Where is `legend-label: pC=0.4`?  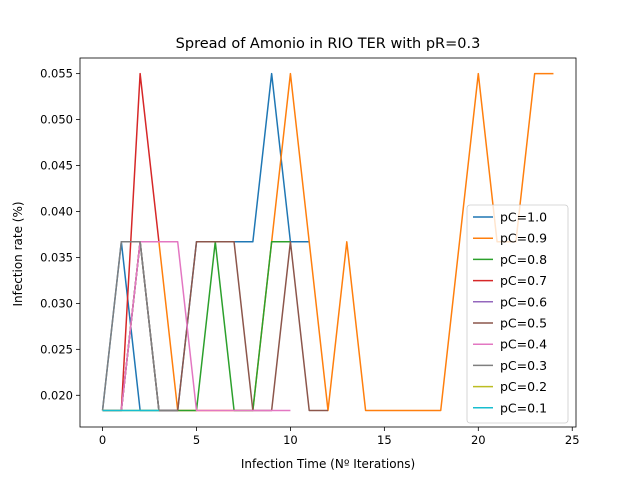 legend-label: pC=0.4 is located at coordinates (523, 344).